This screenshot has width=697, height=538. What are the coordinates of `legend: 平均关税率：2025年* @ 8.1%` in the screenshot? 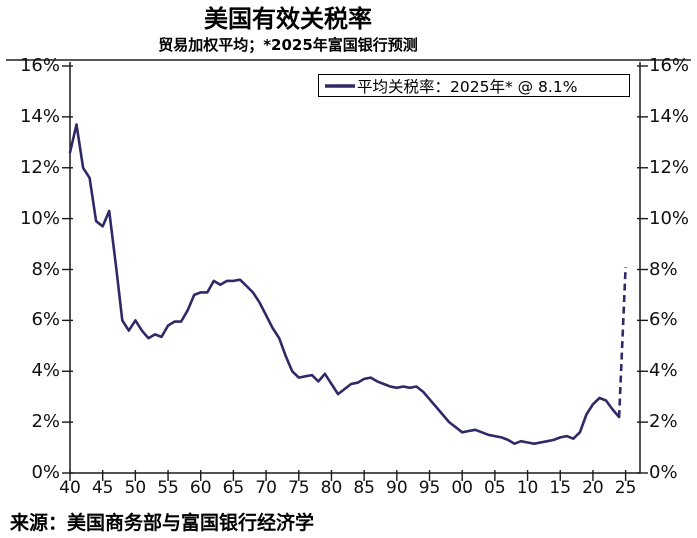 It's located at (474, 85).